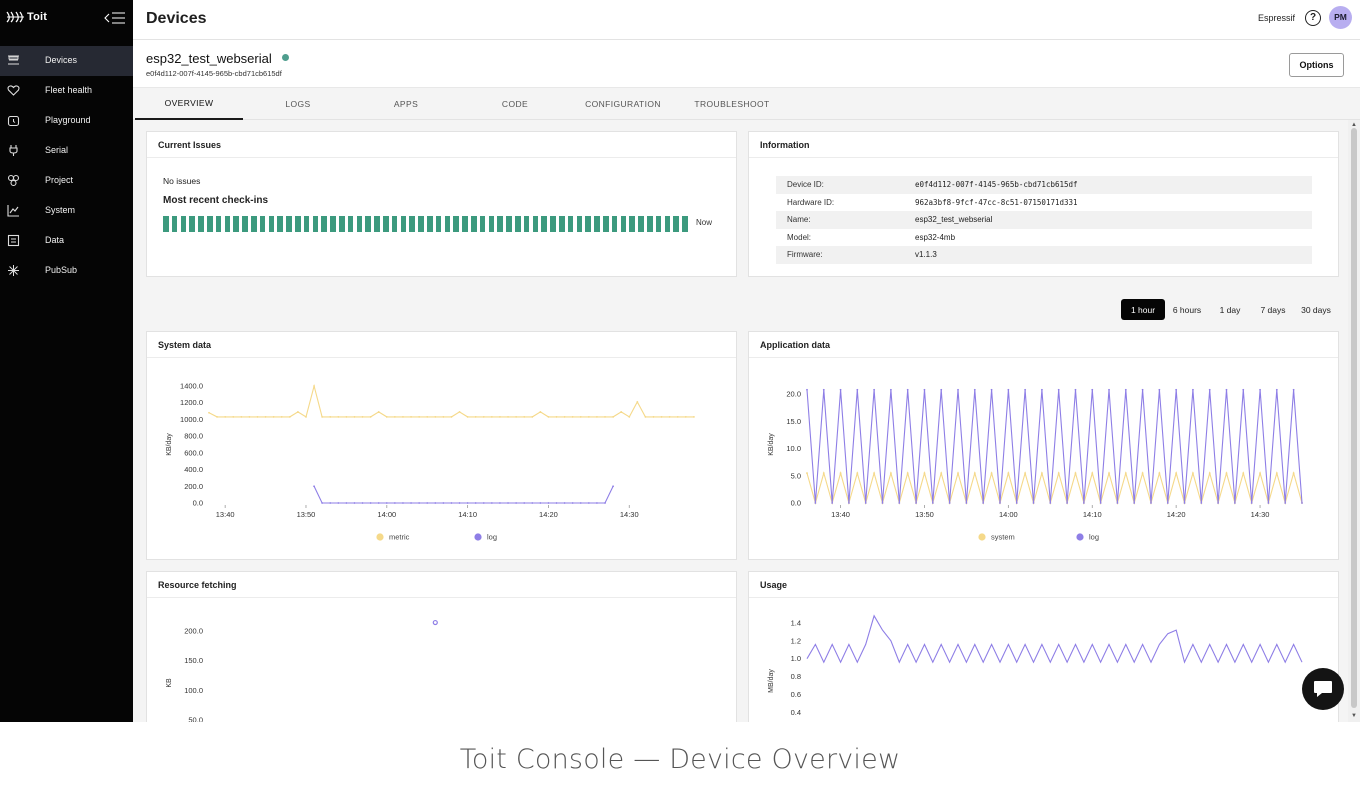 The image size is (1360, 792). Describe the element at coordinates (1187, 309) in the screenshot. I see `range-6-hours: 6 hours` at that location.